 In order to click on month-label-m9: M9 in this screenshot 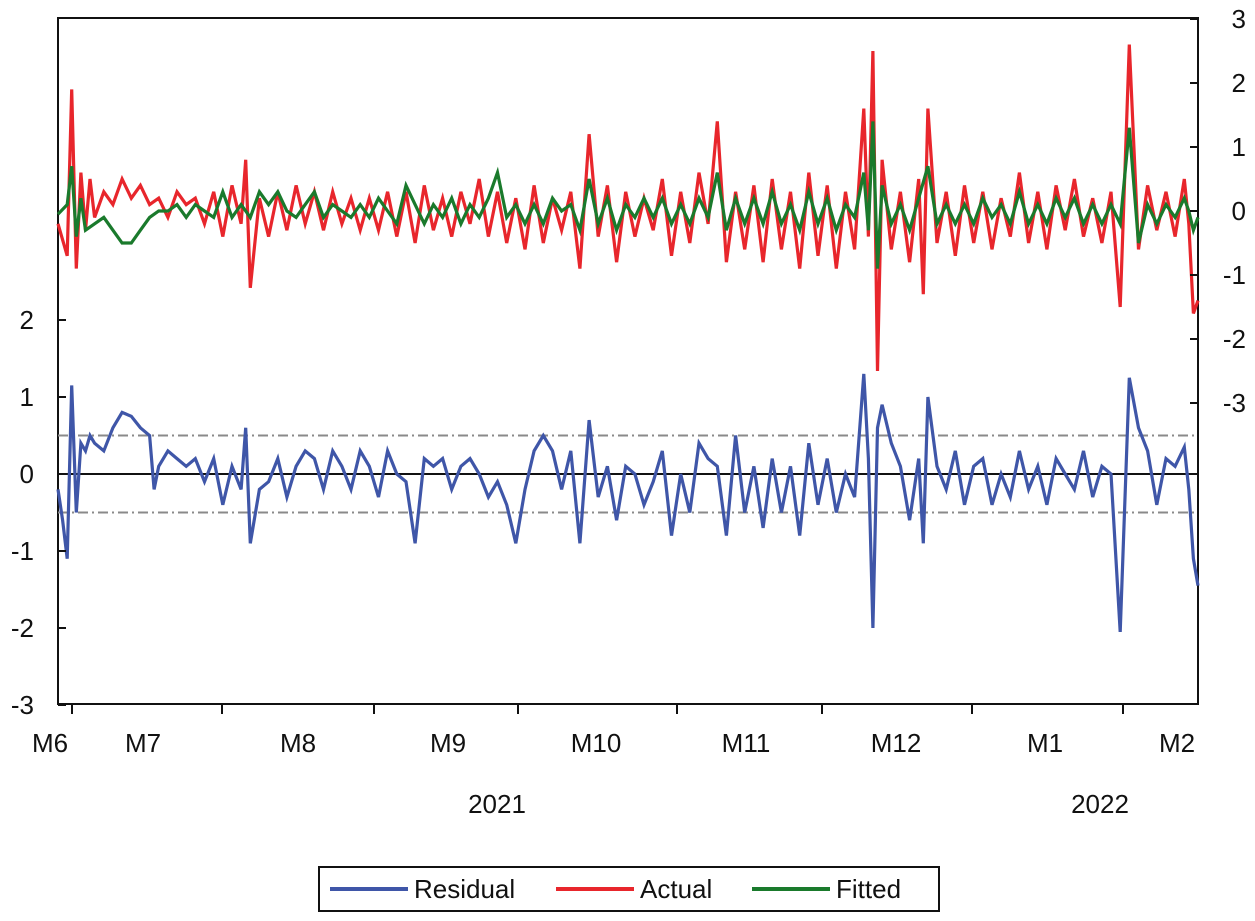, I will do `click(448, 743)`.